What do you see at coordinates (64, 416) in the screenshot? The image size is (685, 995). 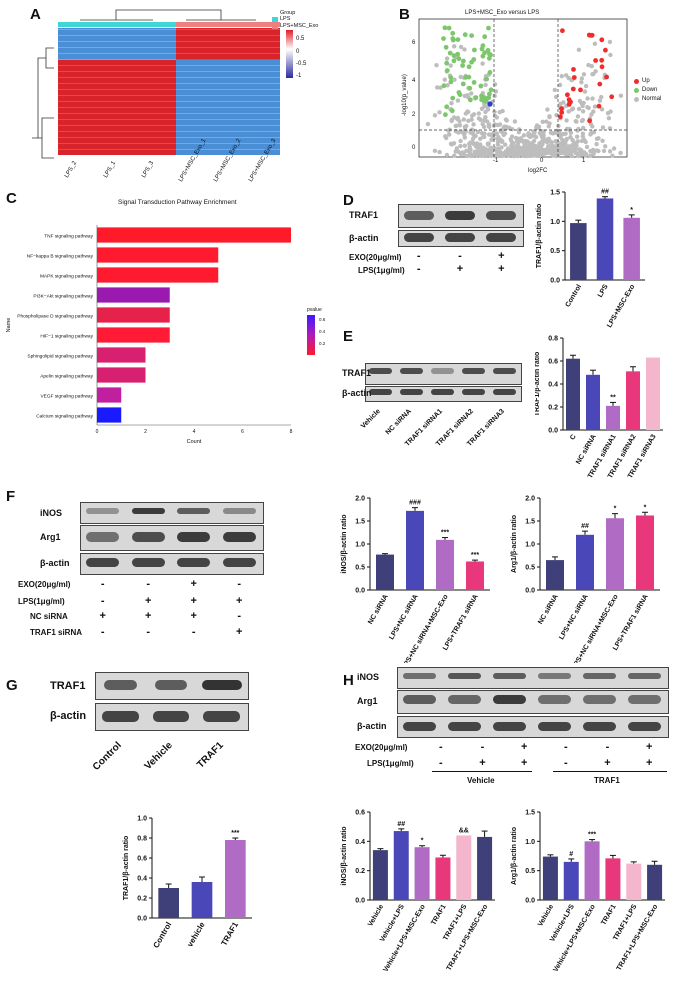 I see `pathway-label: Calcium signaling pathway` at bounding box center [64, 416].